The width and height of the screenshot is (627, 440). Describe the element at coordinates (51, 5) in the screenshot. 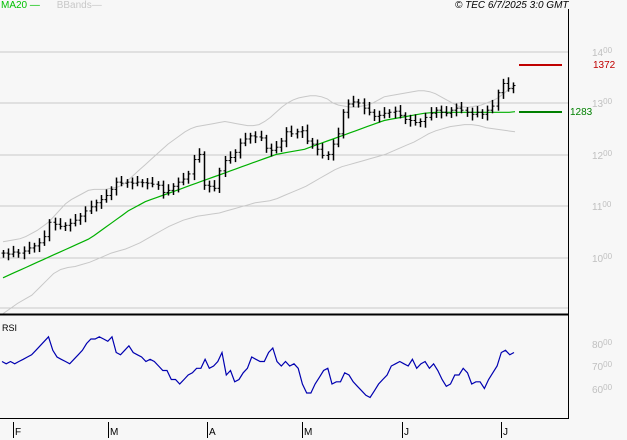

I see `legend: MA20 — BBands—` at that location.